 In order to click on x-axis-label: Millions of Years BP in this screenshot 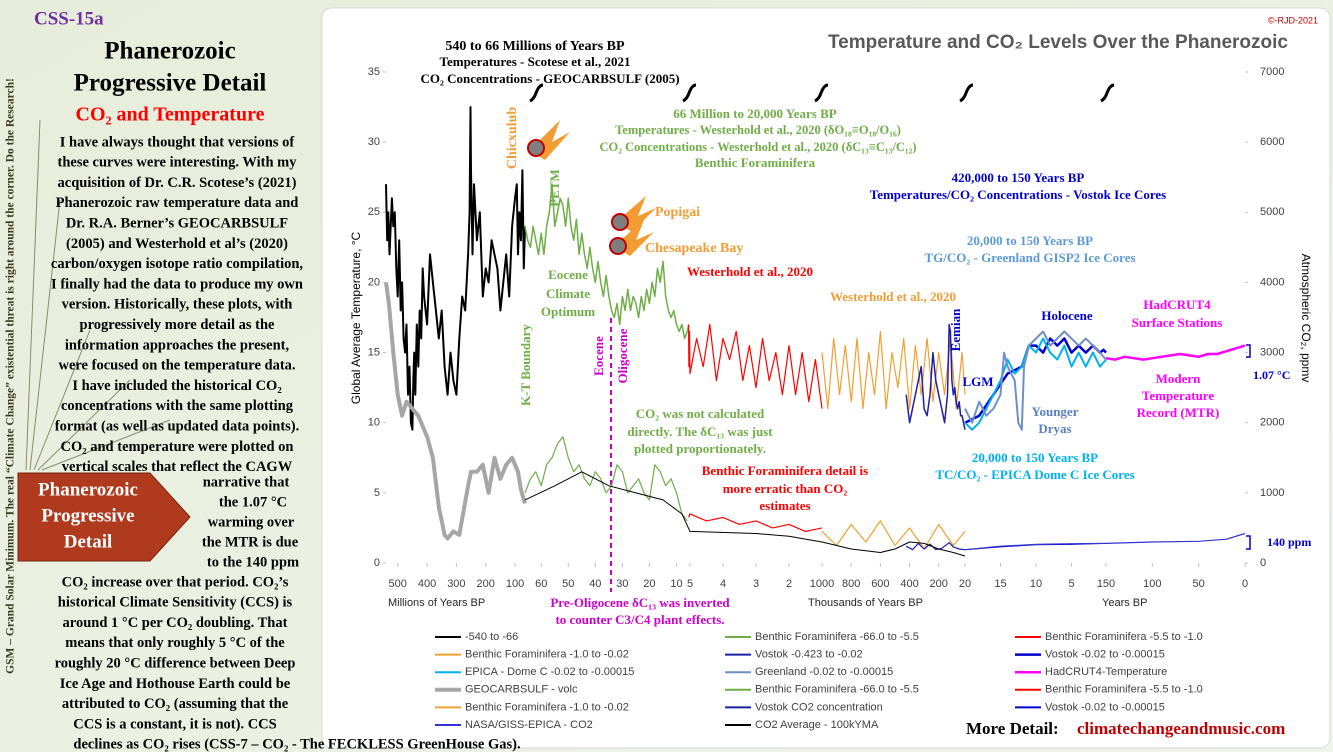, I will do `click(436, 603)`.